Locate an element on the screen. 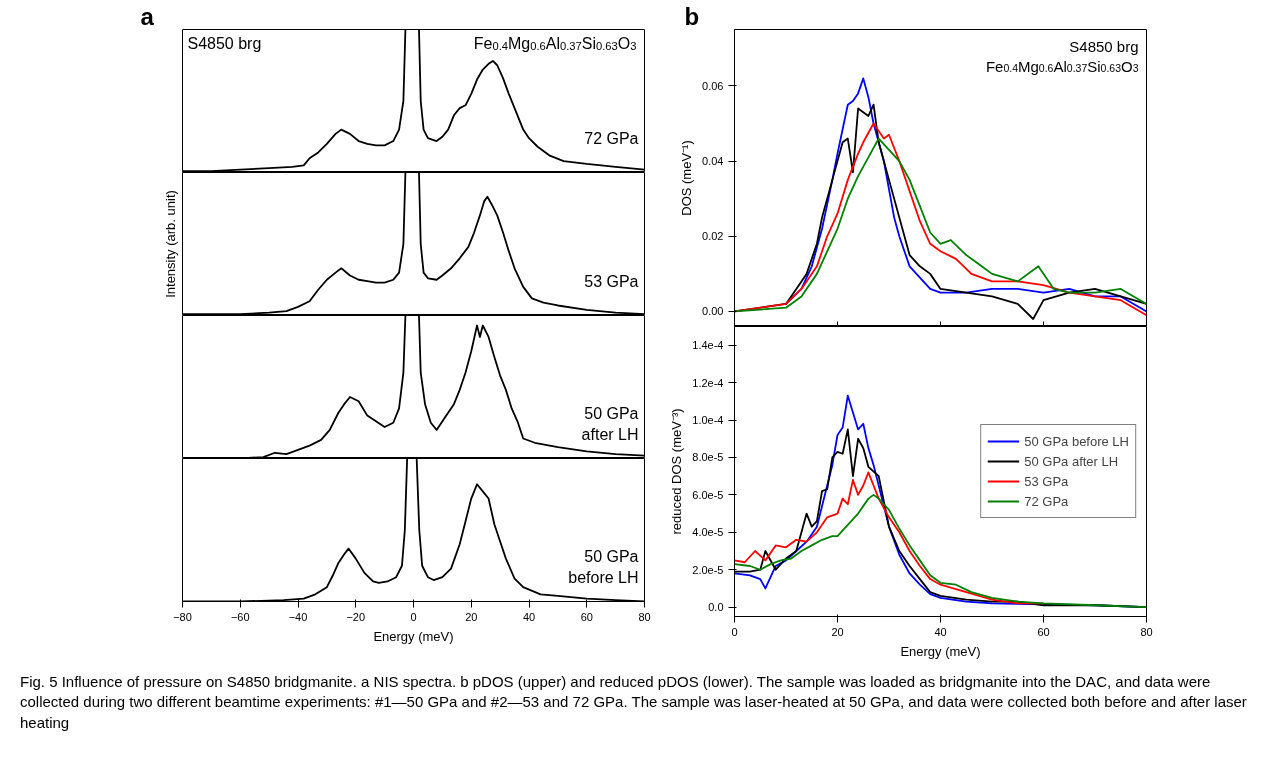 This screenshot has height=770, width=1284. y-tick-label: 8.0e-5 is located at coordinates (708, 457).